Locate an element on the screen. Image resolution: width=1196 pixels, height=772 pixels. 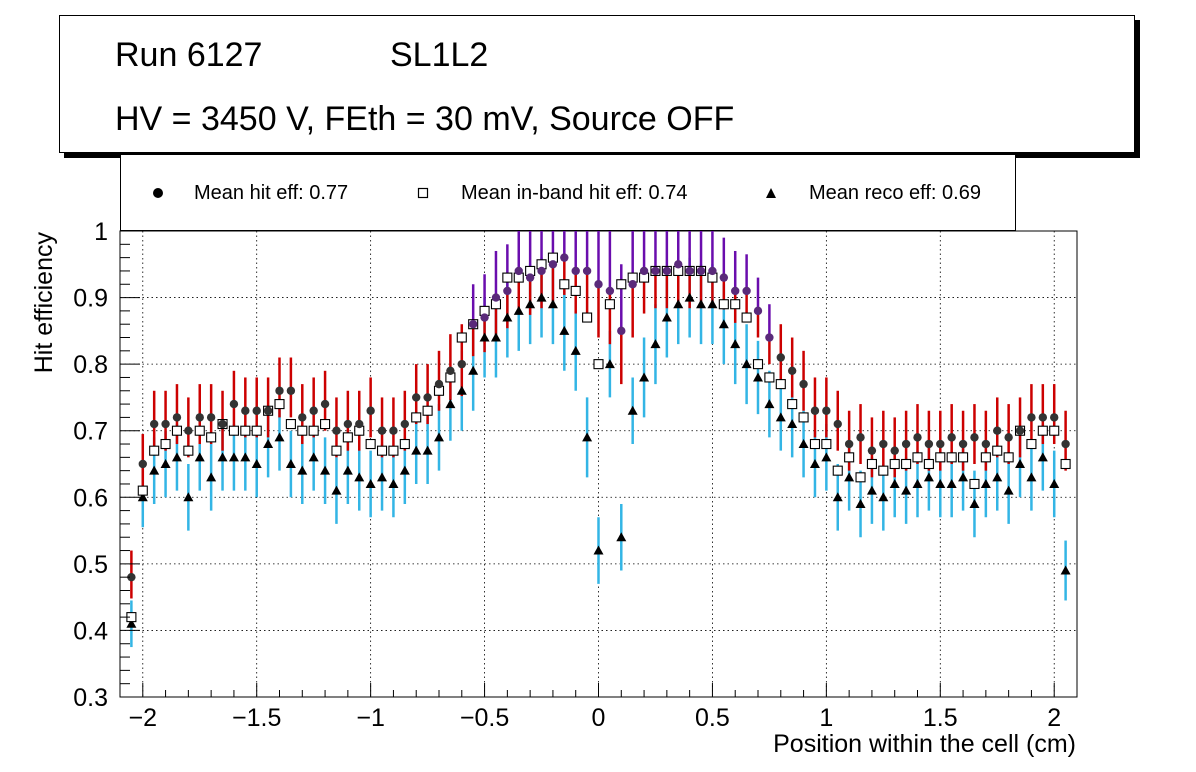
x-tick-label: −2 is located at coordinates (143, 718).